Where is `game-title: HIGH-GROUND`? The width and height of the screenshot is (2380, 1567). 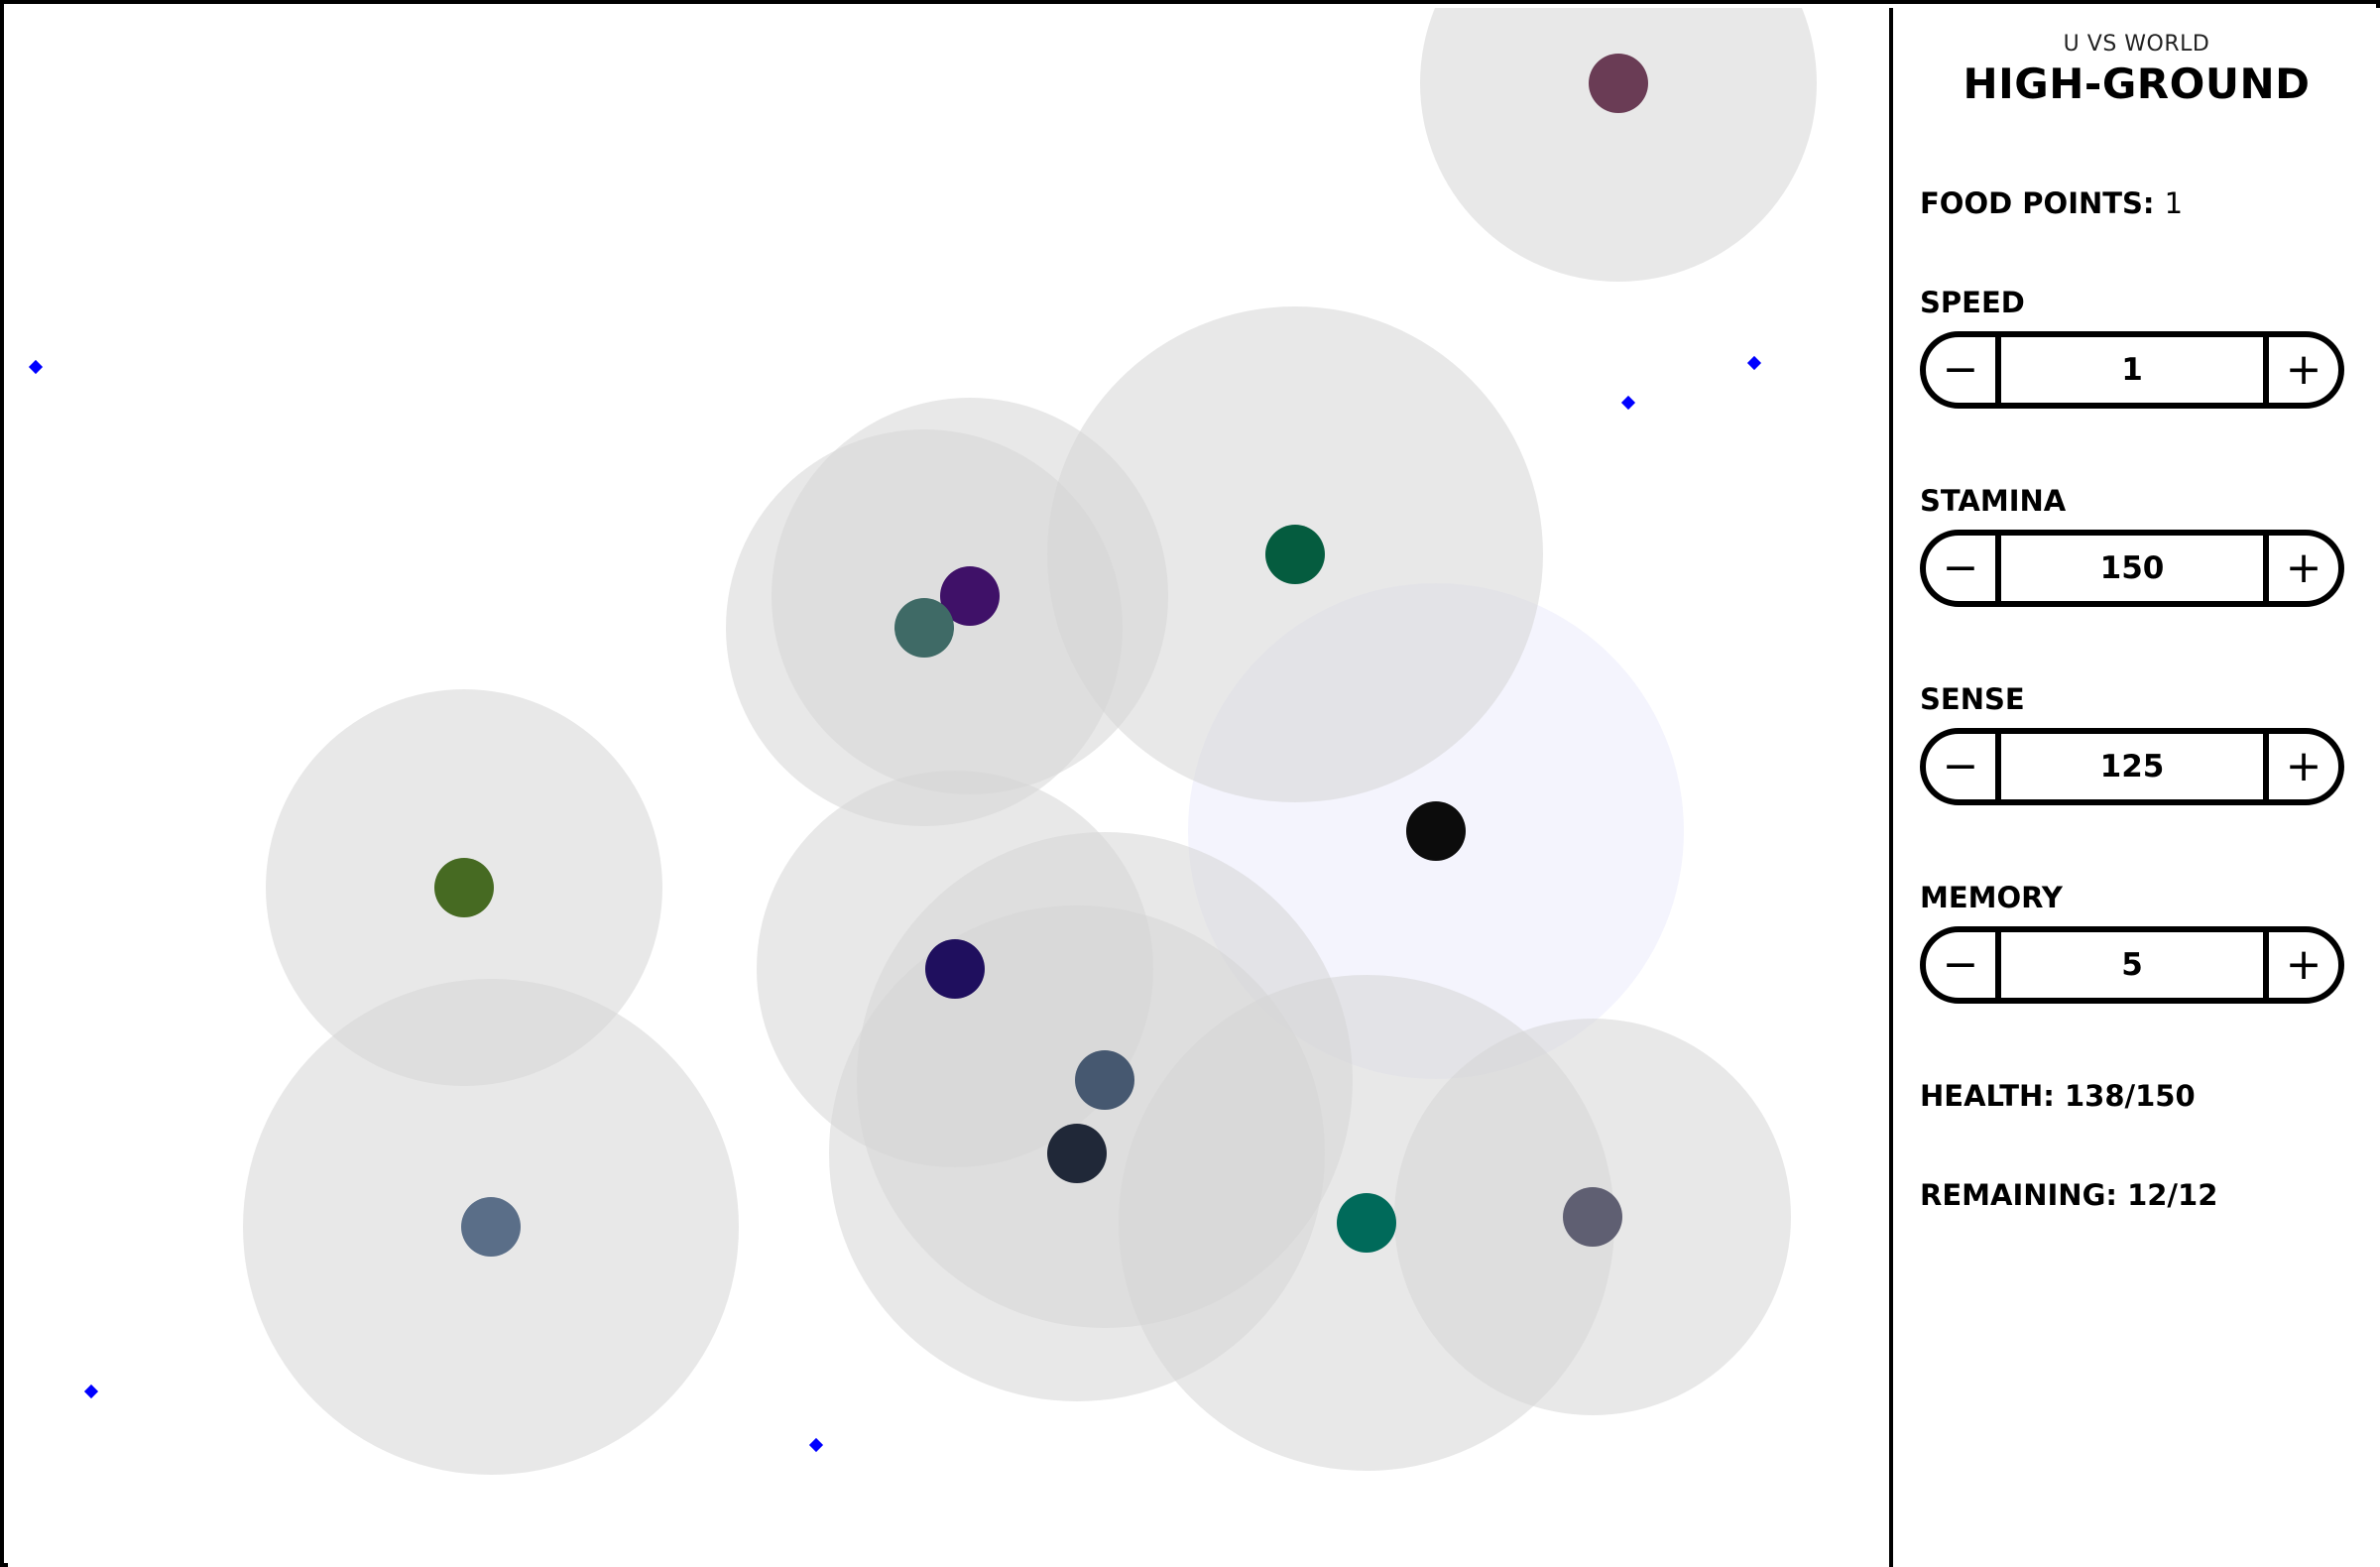 game-title: HIGH-GROUND is located at coordinates (2137, 84).